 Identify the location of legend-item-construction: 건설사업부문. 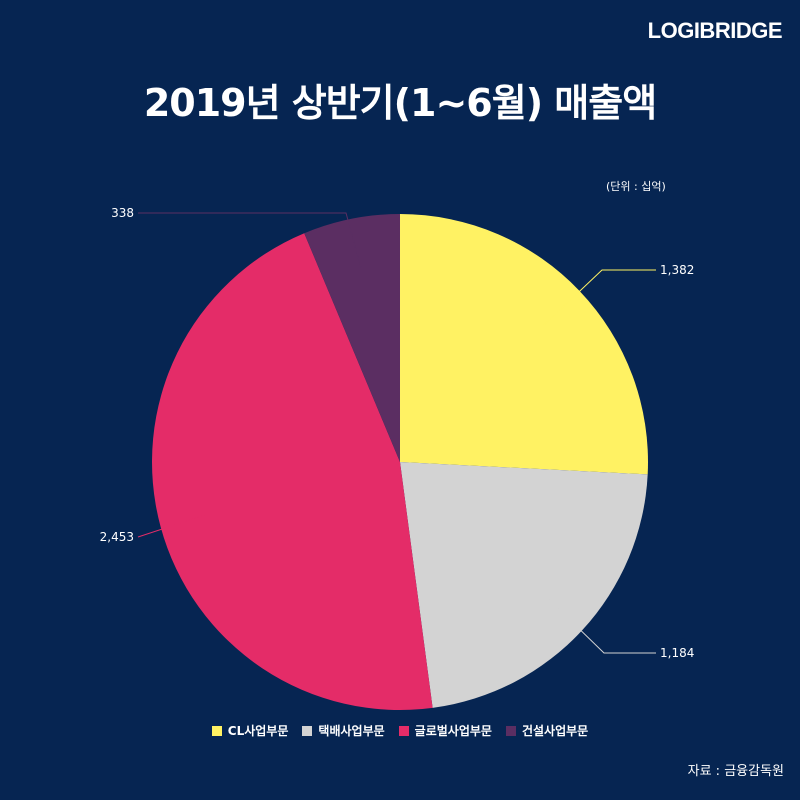
(547, 730).